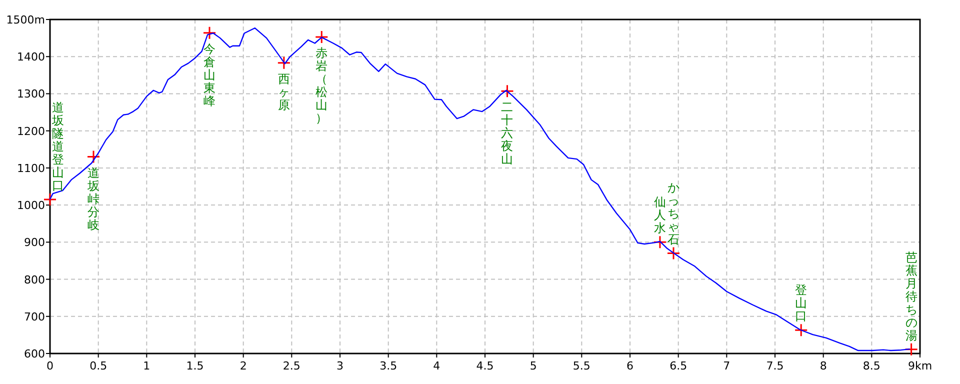 This screenshot has height=384, width=960. What do you see at coordinates (726, 366) in the screenshot?
I see `x-tick-label: 7` at bounding box center [726, 366].